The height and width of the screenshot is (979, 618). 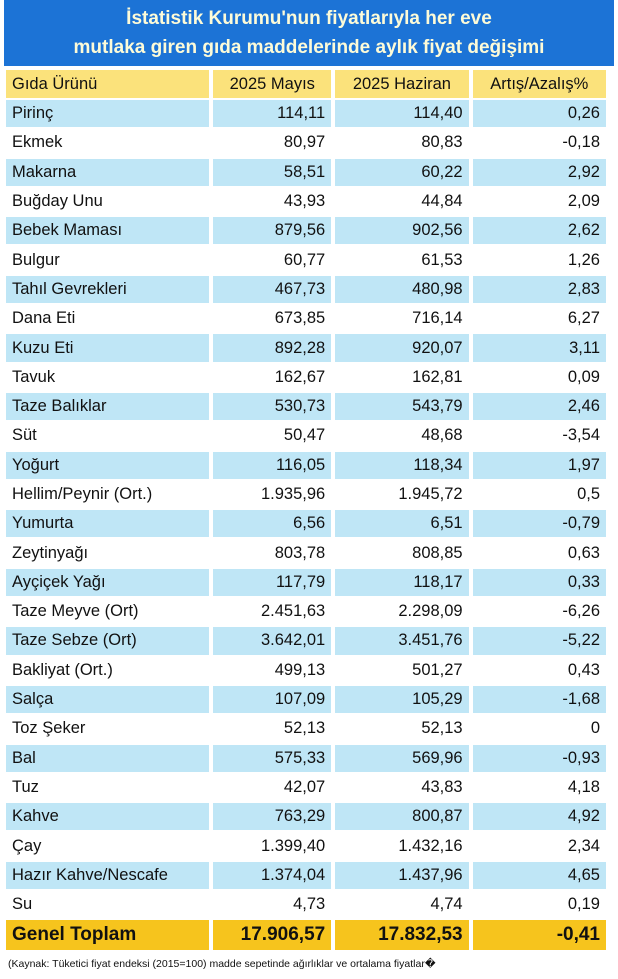 I want to click on cell: 114,40, so click(x=402, y=114).